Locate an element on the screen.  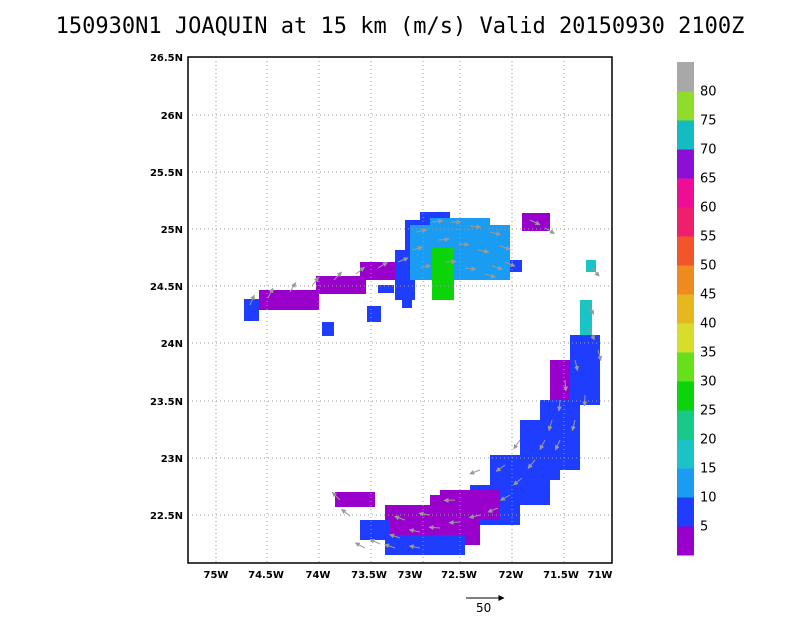
colorbar-label: 25 is located at coordinates (708, 411).